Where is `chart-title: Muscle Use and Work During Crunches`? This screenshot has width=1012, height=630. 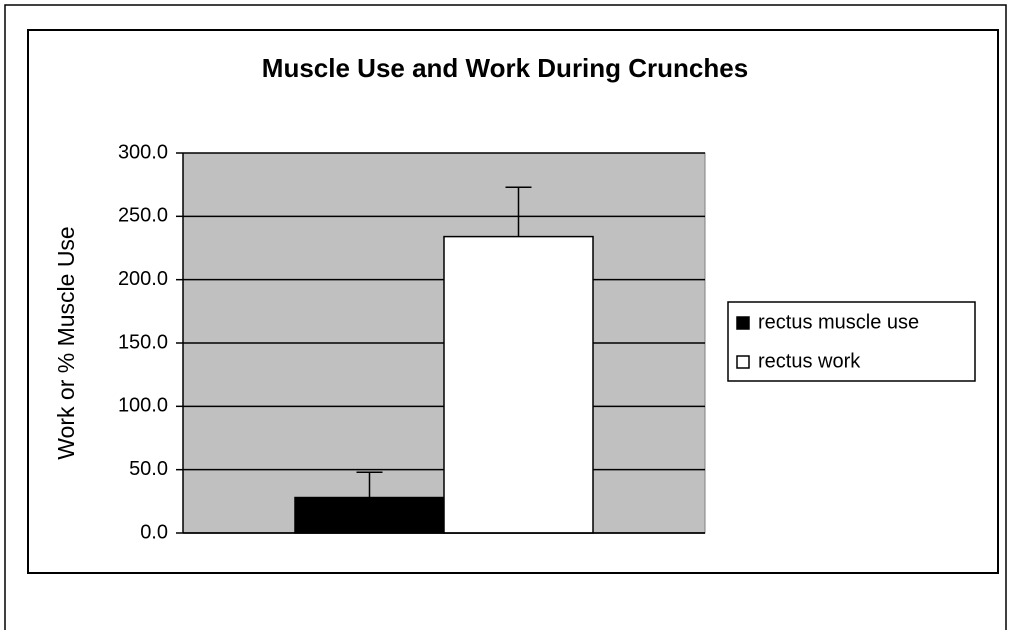 chart-title: Muscle Use and Work During Crunches is located at coordinates (505, 68).